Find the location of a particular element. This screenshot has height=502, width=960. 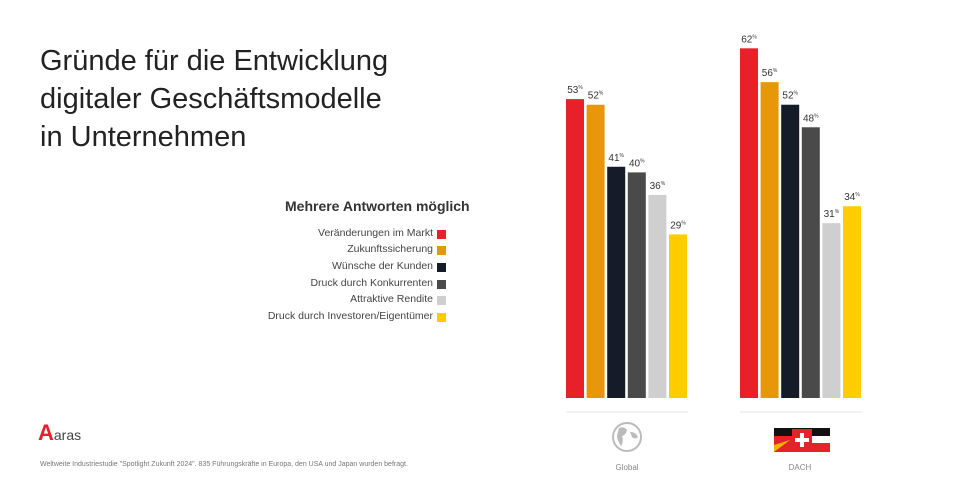

data-label: 36% is located at coordinates (658, 186).